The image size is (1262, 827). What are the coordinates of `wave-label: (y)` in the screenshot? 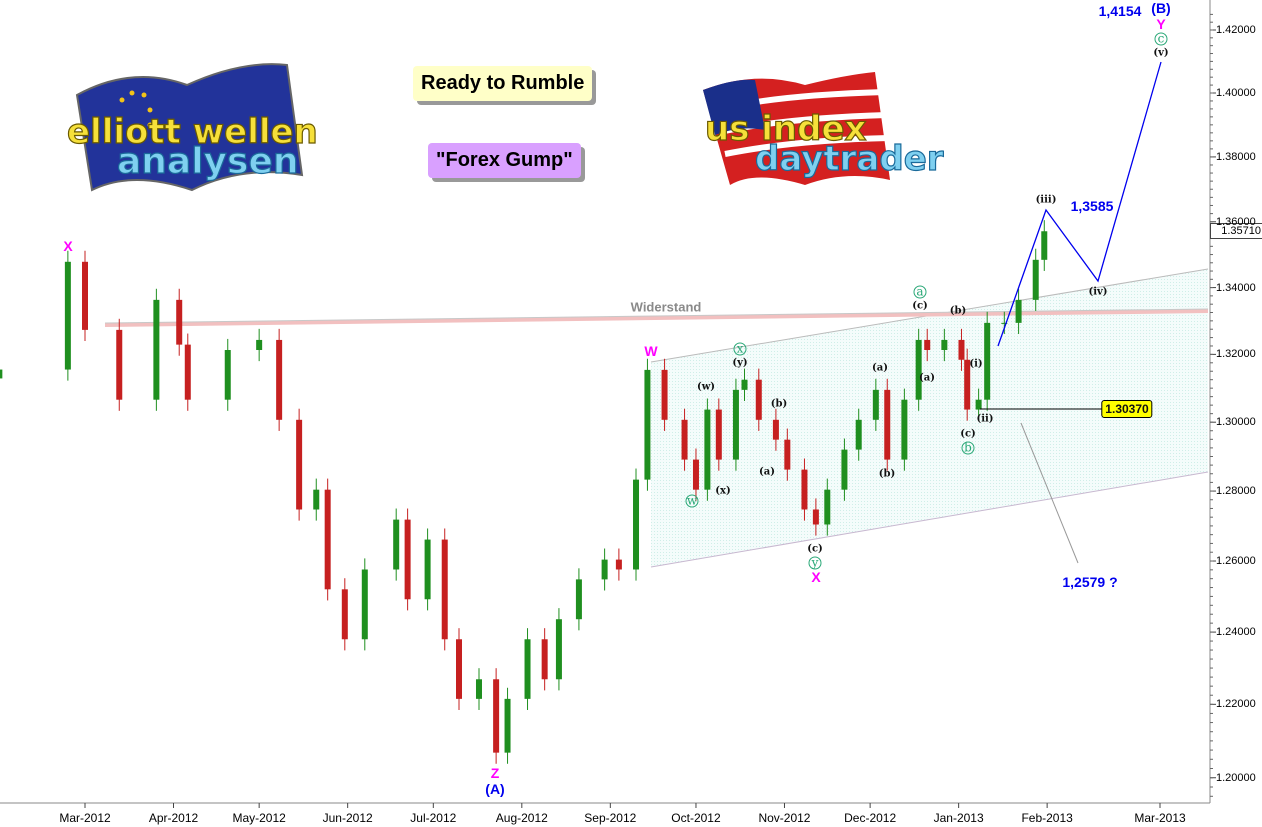 It's located at (740, 363).